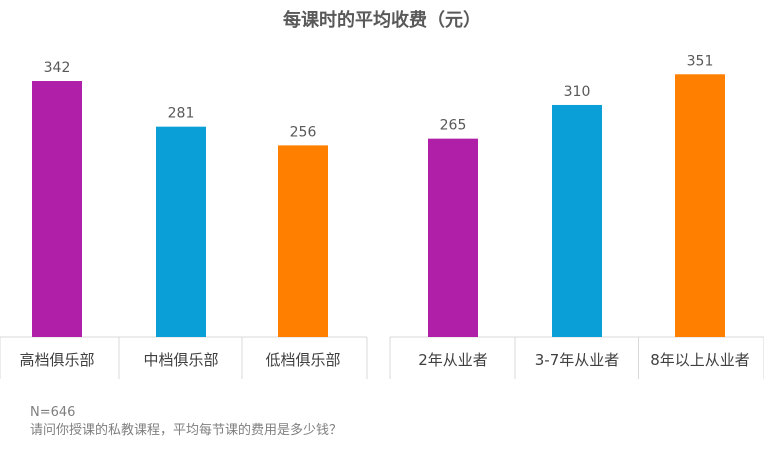 This screenshot has width=764, height=451. Describe the element at coordinates (453, 126) in the screenshot. I see `data-label: 265` at that location.